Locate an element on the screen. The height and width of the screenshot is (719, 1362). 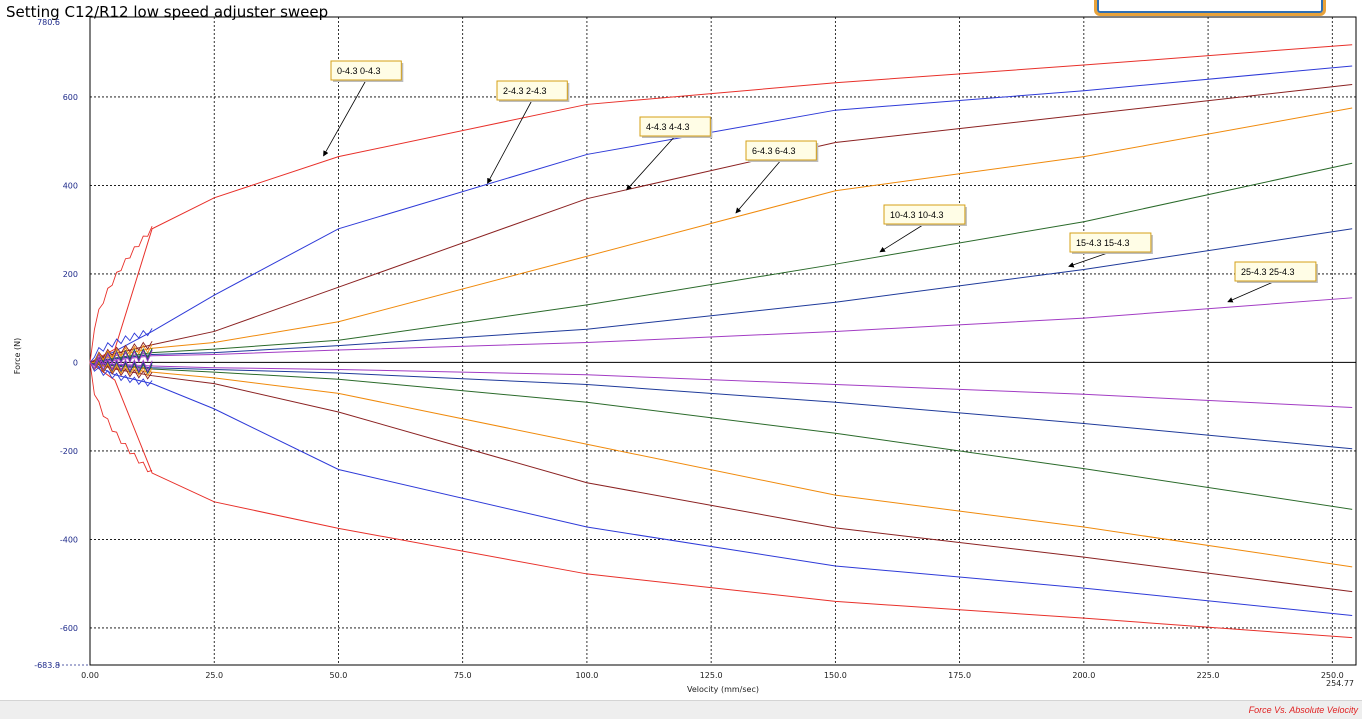
series-1-low-speed-compression is located at coordinates (121, 345).